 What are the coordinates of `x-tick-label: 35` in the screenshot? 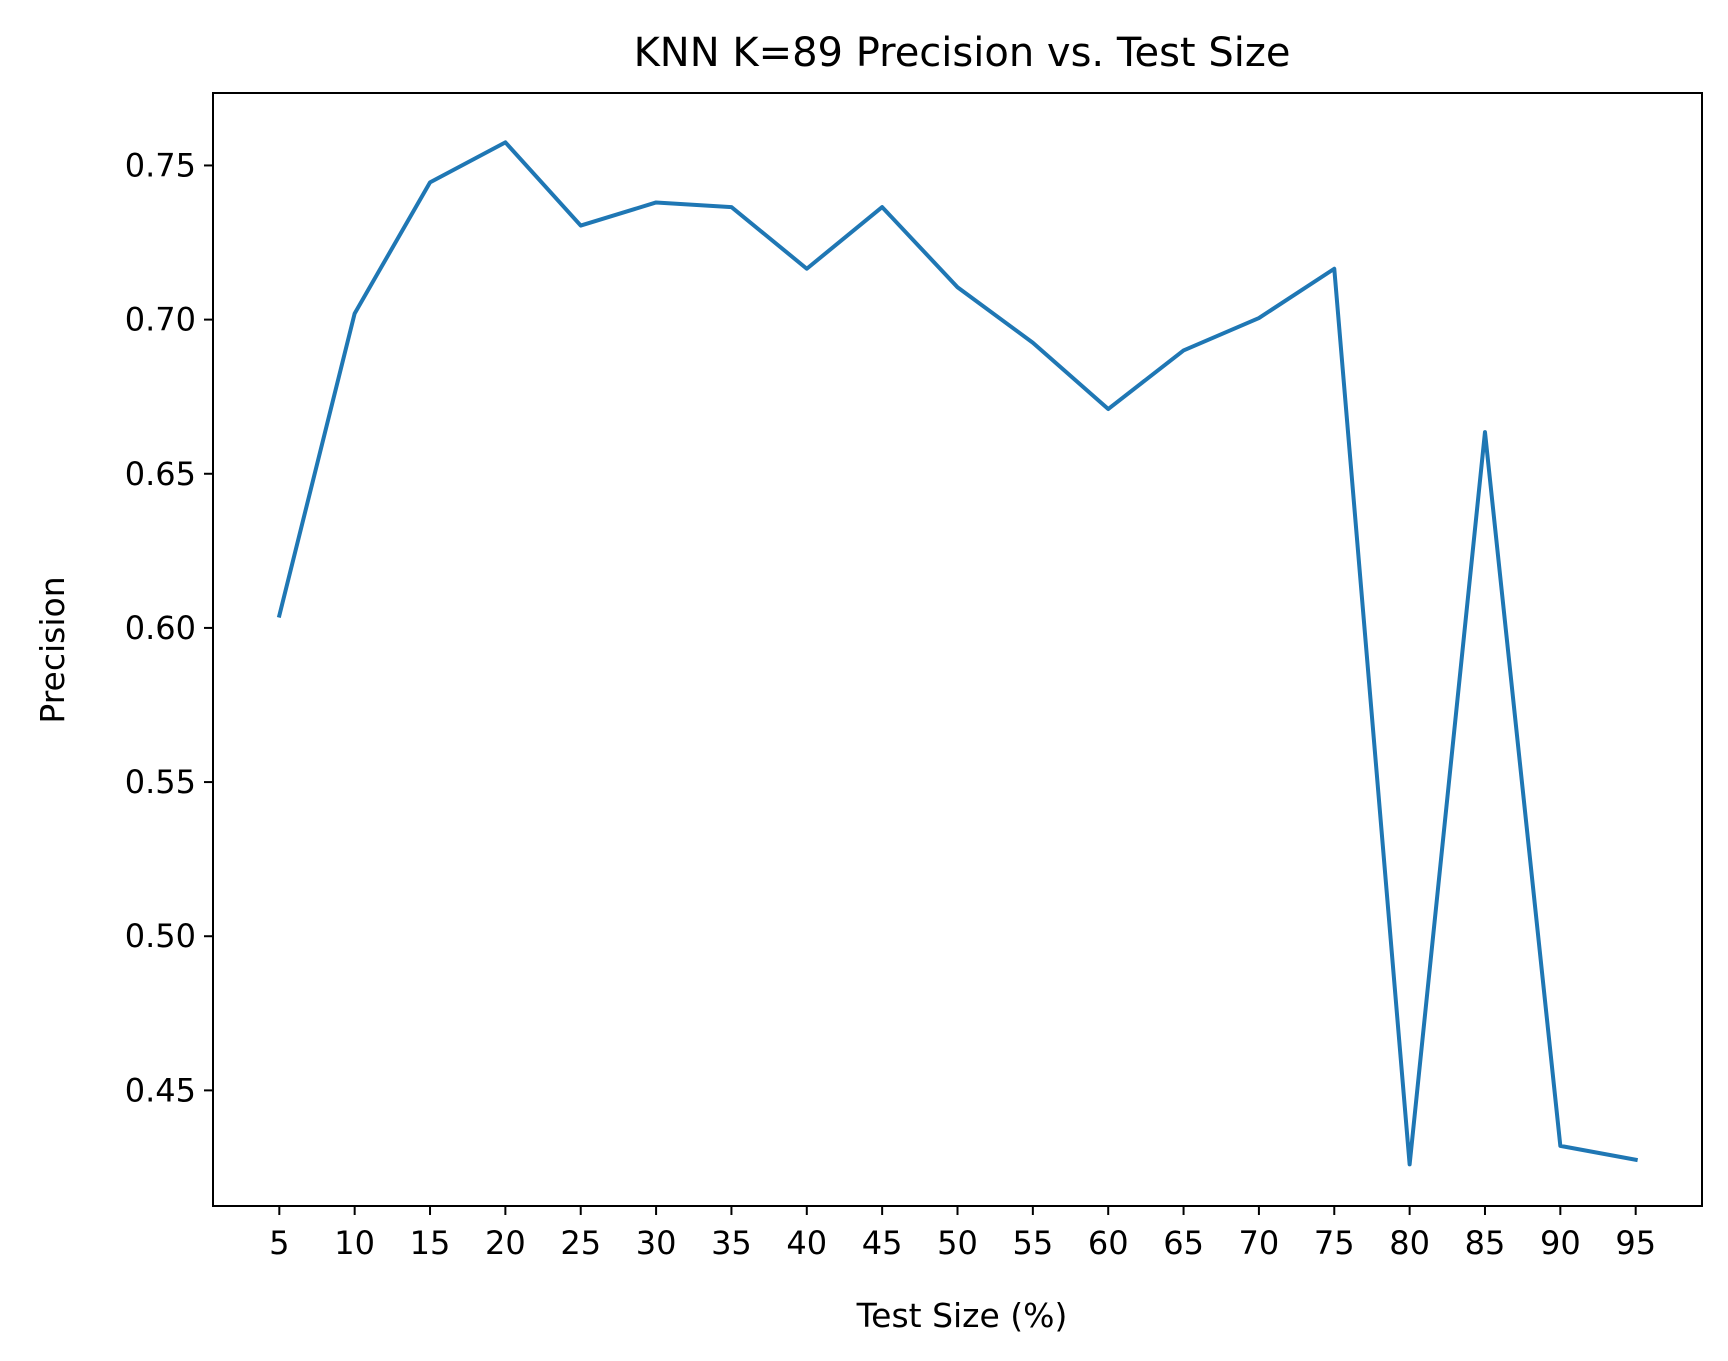 It's located at (731, 1243).